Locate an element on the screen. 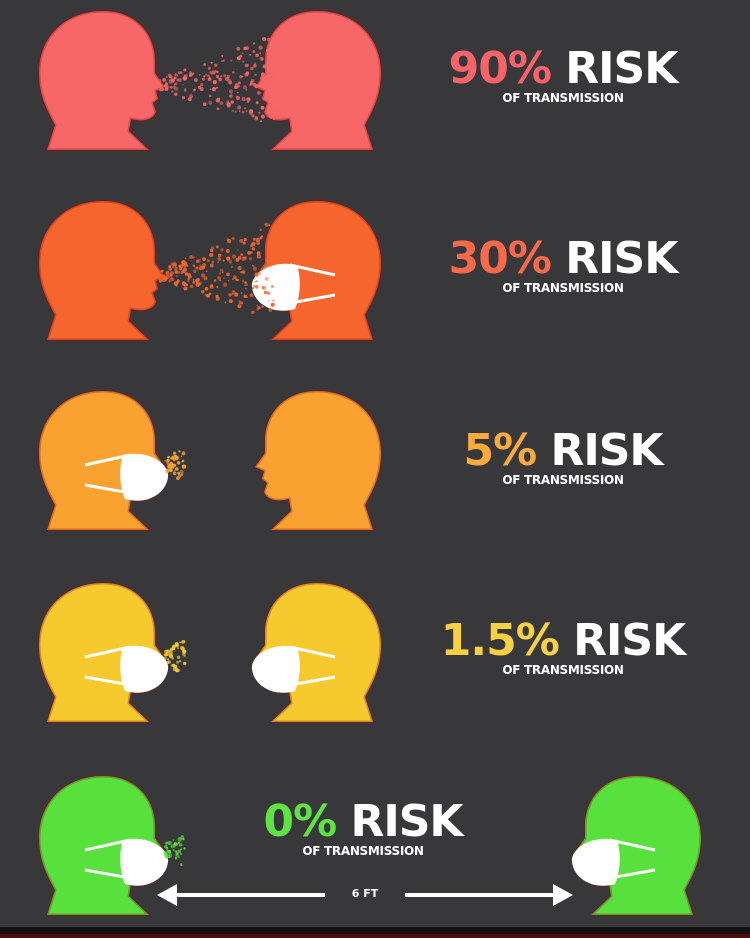  arrow-right-icon is located at coordinates (563, 895).